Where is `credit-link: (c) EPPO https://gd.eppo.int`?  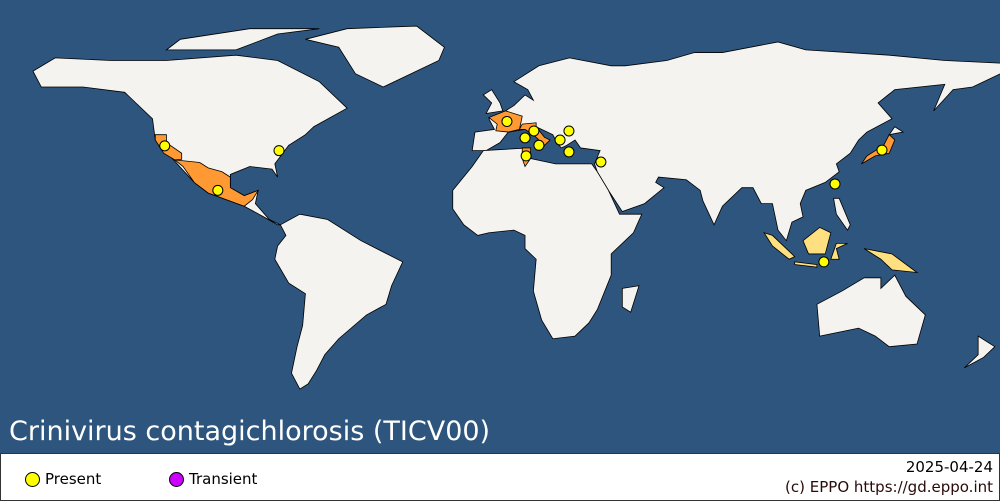 credit-link: (c) EPPO https://gd.eppo.int is located at coordinates (889, 487).